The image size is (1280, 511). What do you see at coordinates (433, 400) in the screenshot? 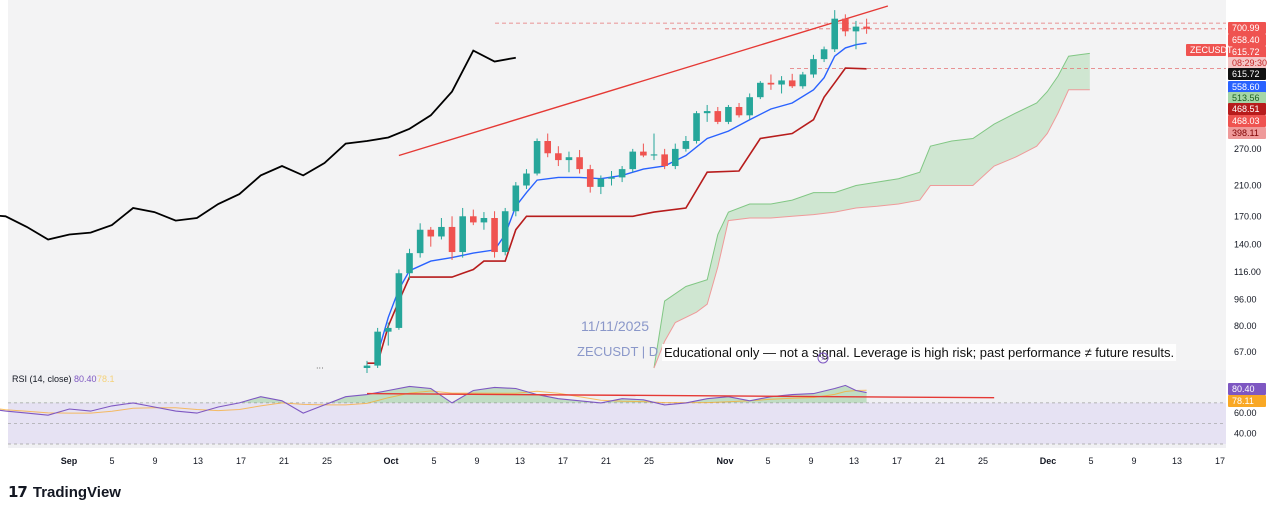
I see `rsi-line` at bounding box center [433, 400].